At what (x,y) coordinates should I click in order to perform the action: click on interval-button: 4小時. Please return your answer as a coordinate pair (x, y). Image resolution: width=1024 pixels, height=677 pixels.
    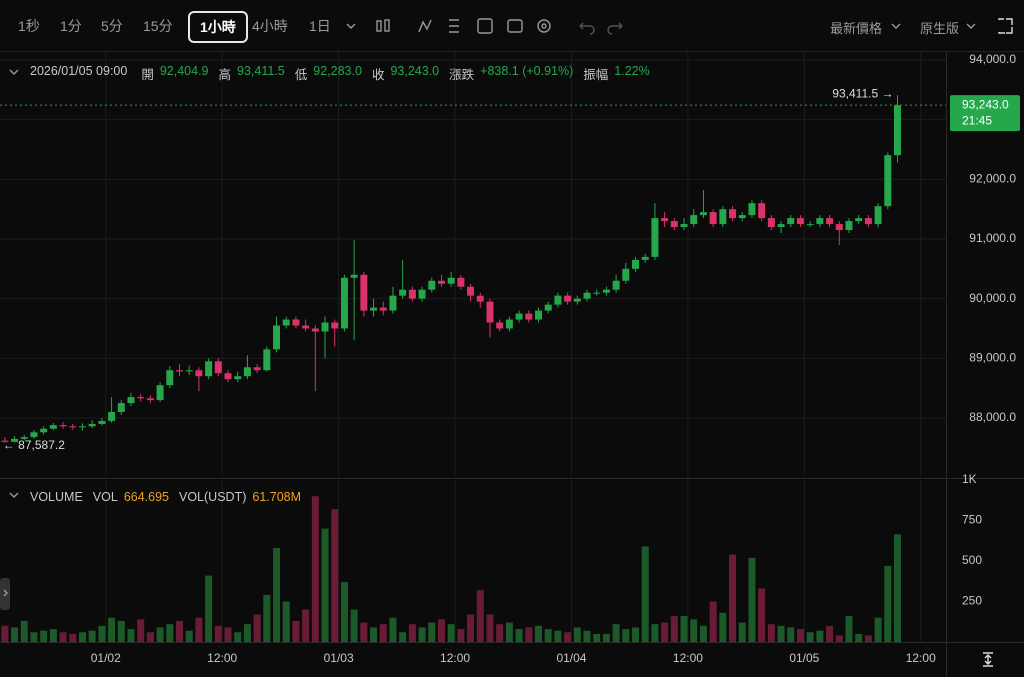
    Looking at the image, I should click on (270, 26).